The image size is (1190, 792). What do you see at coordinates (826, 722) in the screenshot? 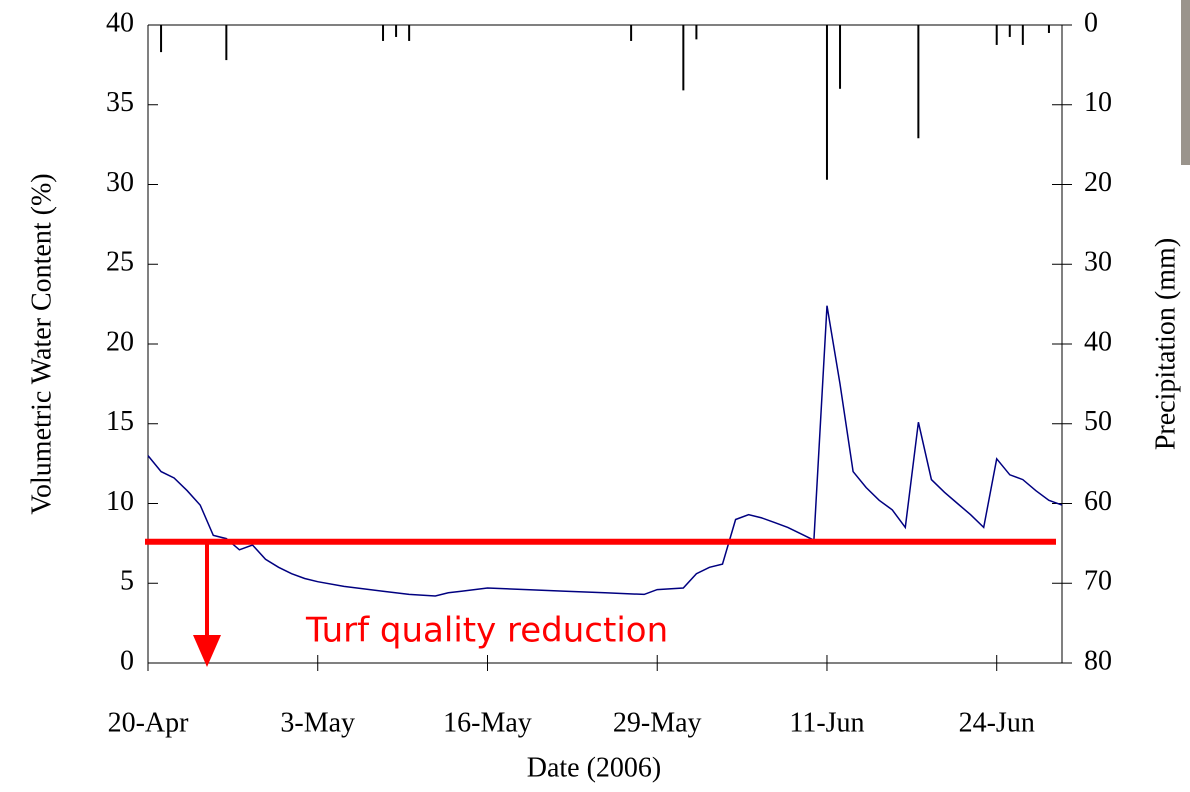
I see `x-tick-label: 11-Jun` at bounding box center [826, 722].